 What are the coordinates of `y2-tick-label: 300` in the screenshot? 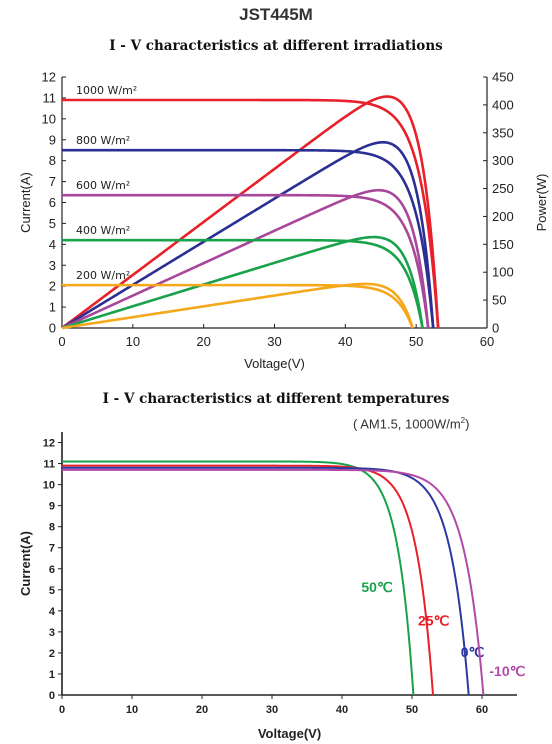 It's located at (503, 160).